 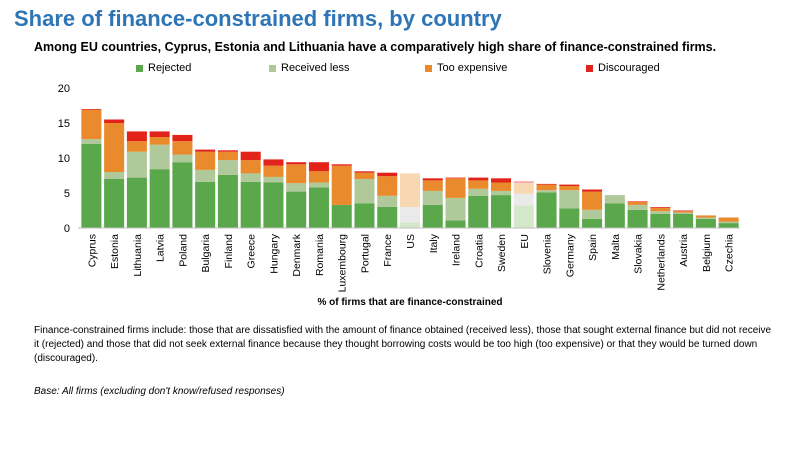 What do you see at coordinates (115, 251) in the screenshot?
I see `x-category-label: Estonia` at bounding box center [115, 251].